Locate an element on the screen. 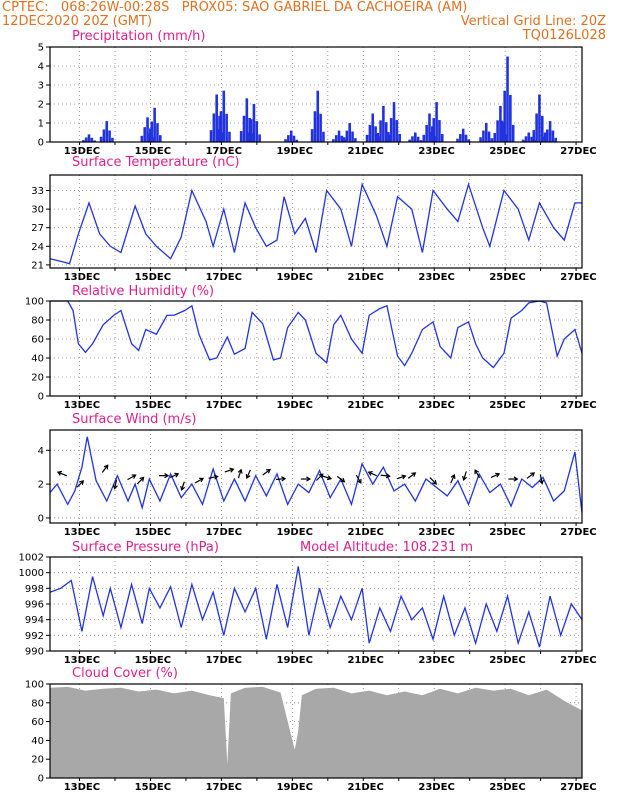 The height and width of the screenshot is (800, 618). cloud-ytick-label: 80 is located at coordinates (37, 703).